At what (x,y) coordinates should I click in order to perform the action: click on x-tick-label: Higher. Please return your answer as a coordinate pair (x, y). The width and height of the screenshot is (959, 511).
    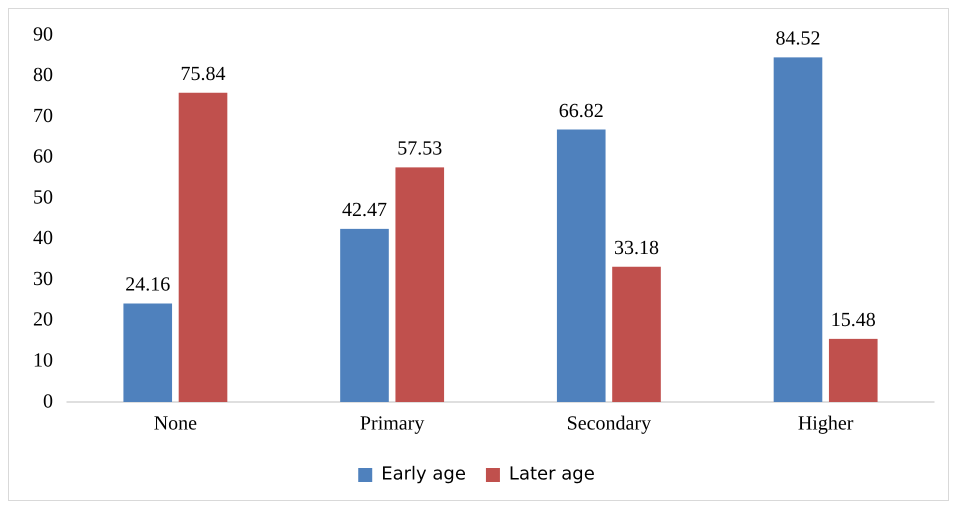
    Looking at the image, I should click on (826, 423).